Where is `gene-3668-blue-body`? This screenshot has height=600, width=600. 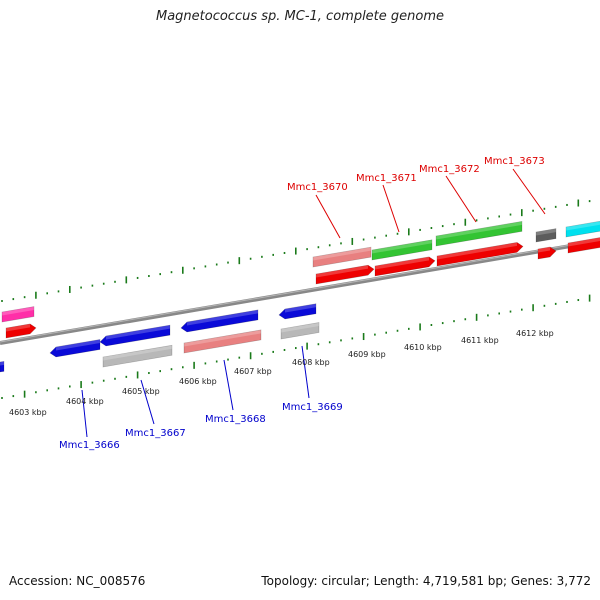
gene-3668-blue-body is located at coordinates (219, 321).